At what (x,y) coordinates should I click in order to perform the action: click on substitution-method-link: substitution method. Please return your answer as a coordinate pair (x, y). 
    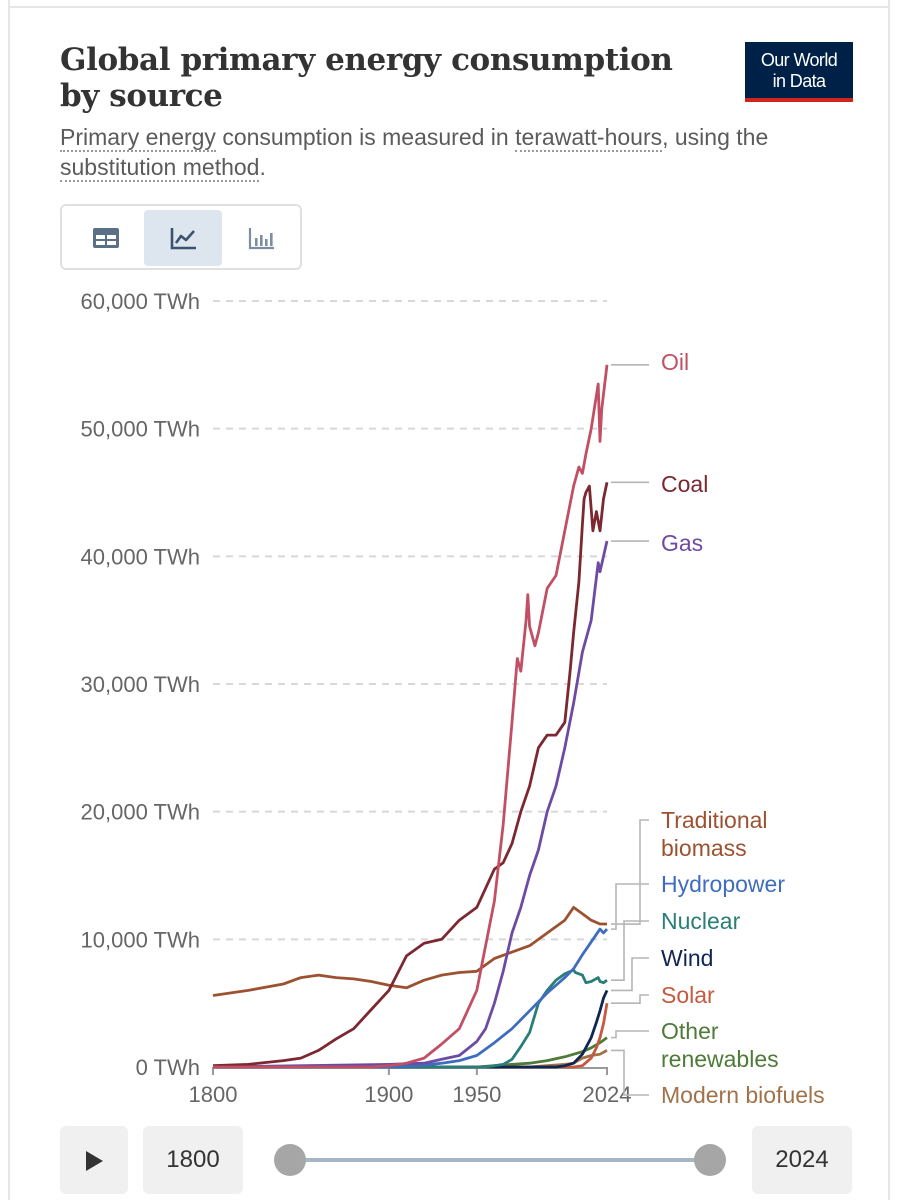
    Looking at the image, I should click on (160, 168).